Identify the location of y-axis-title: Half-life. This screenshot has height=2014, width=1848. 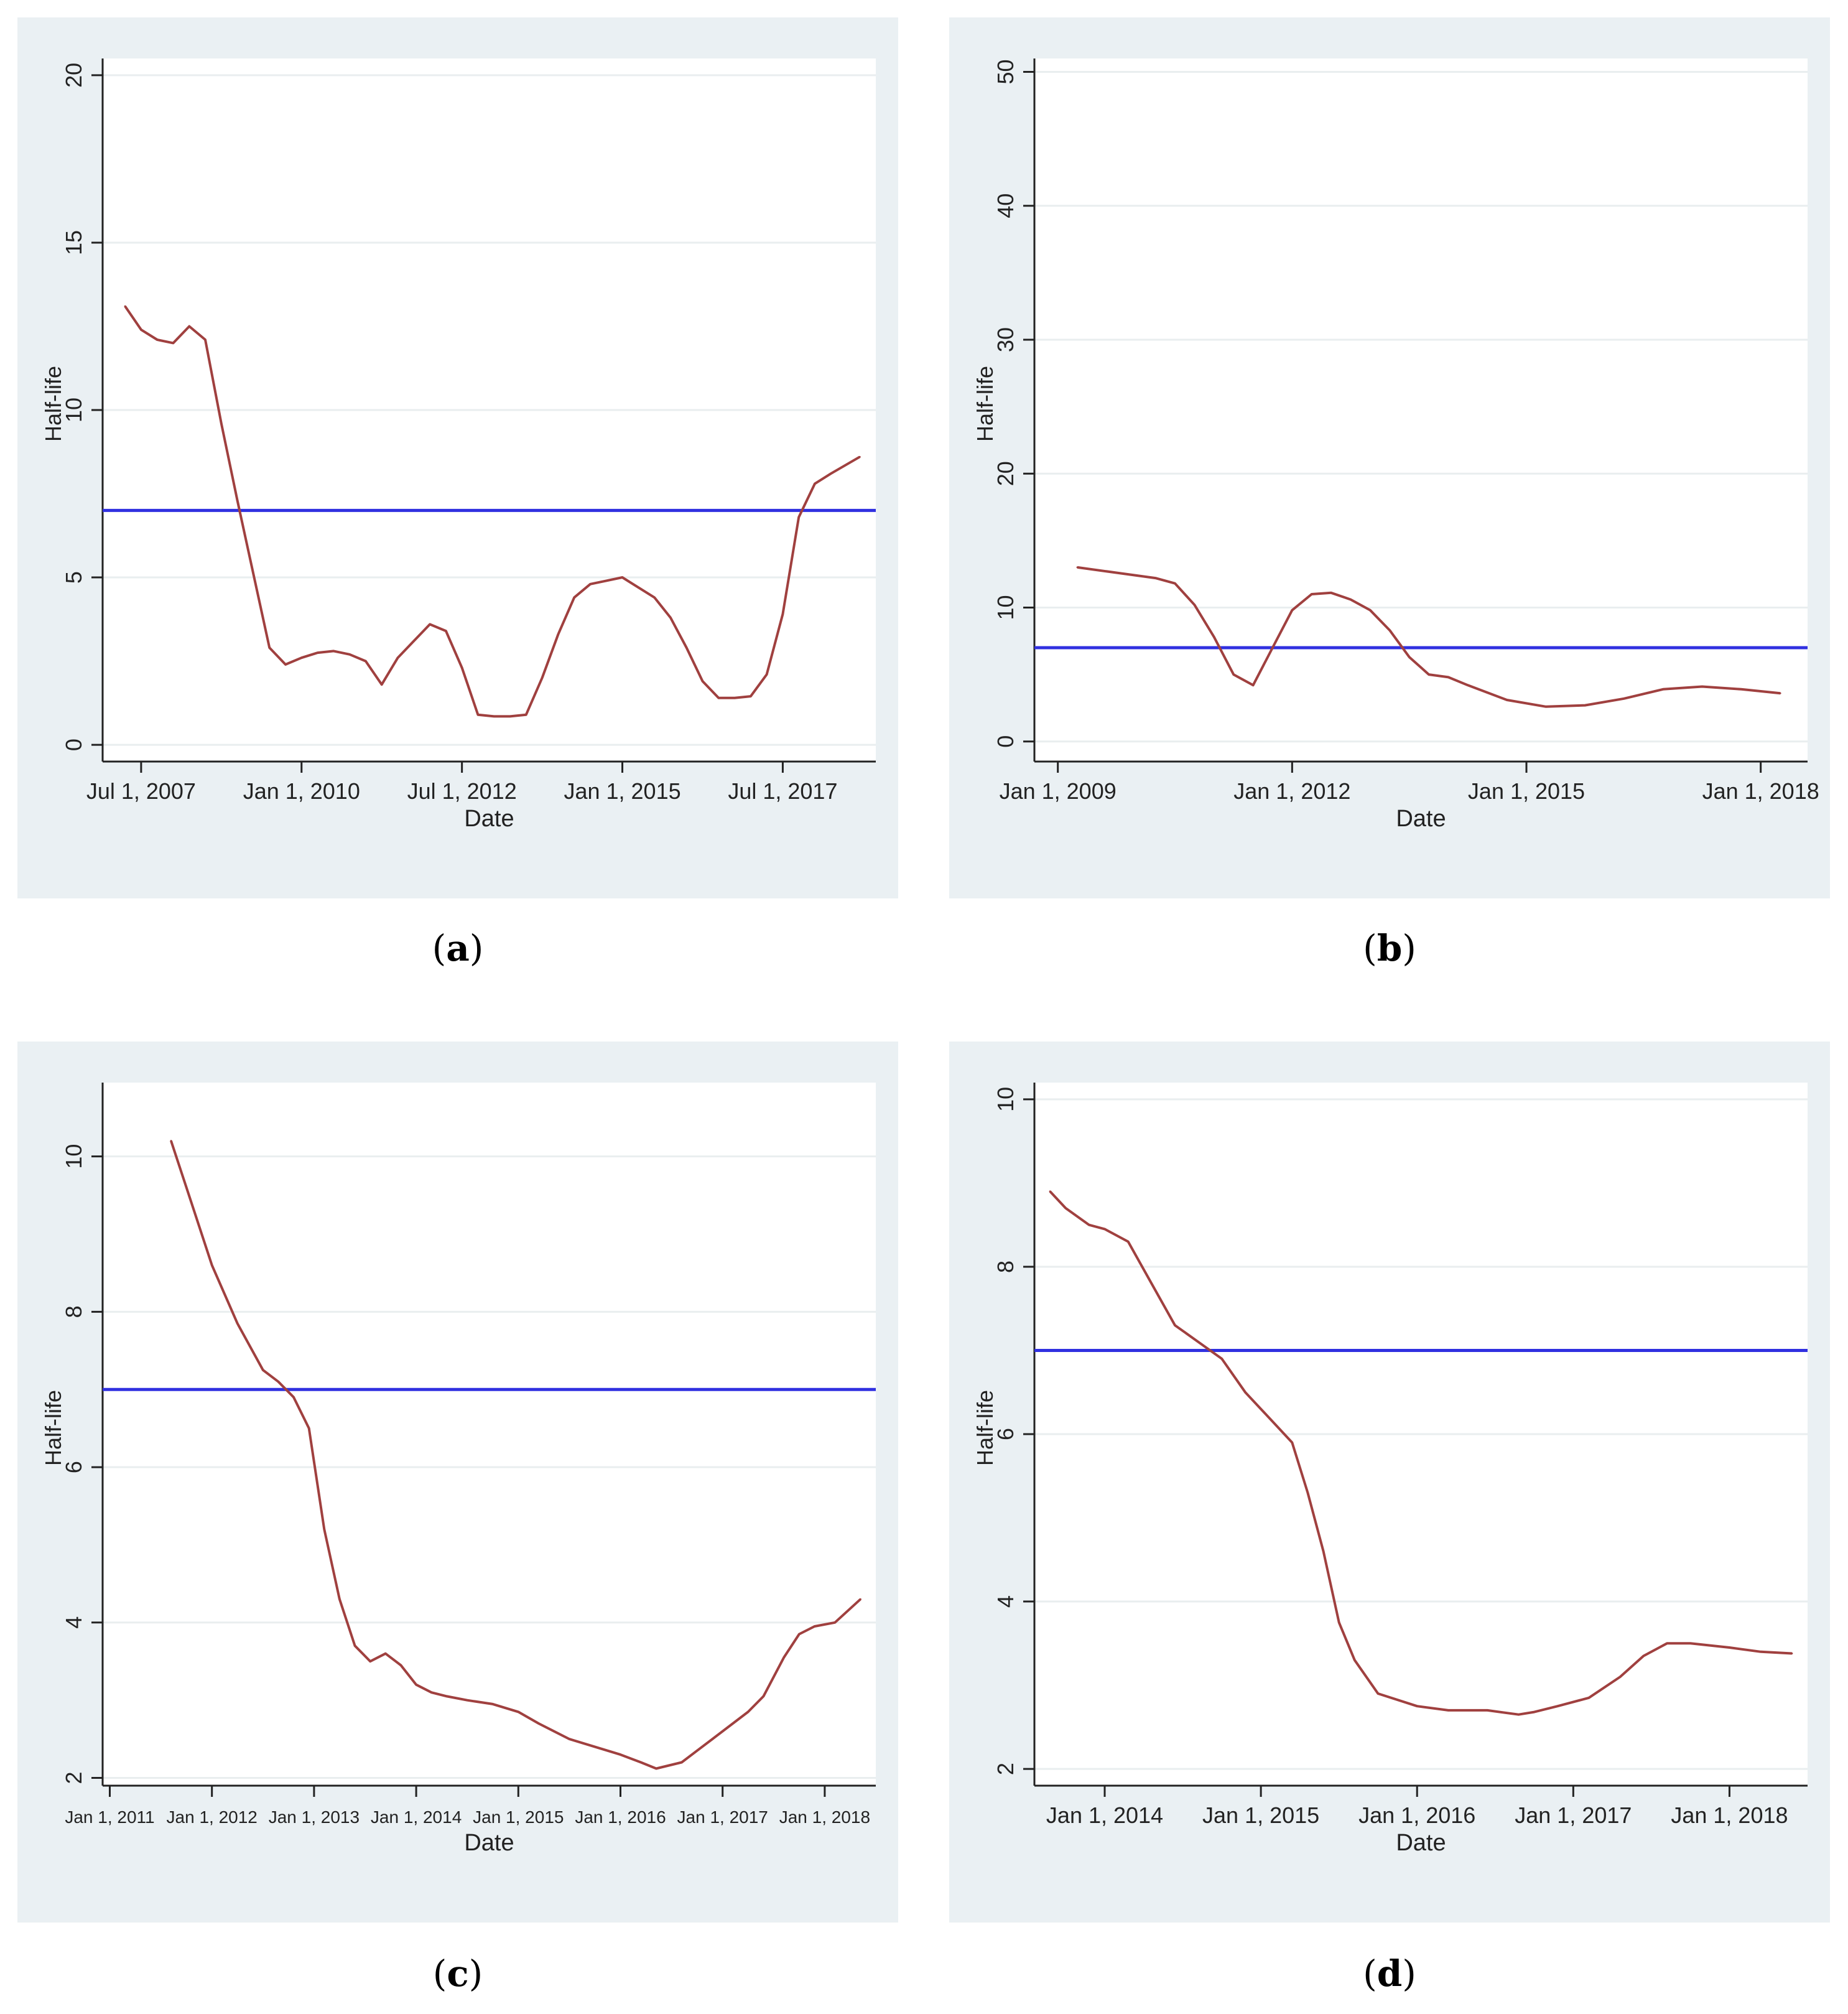
(53, 1428).